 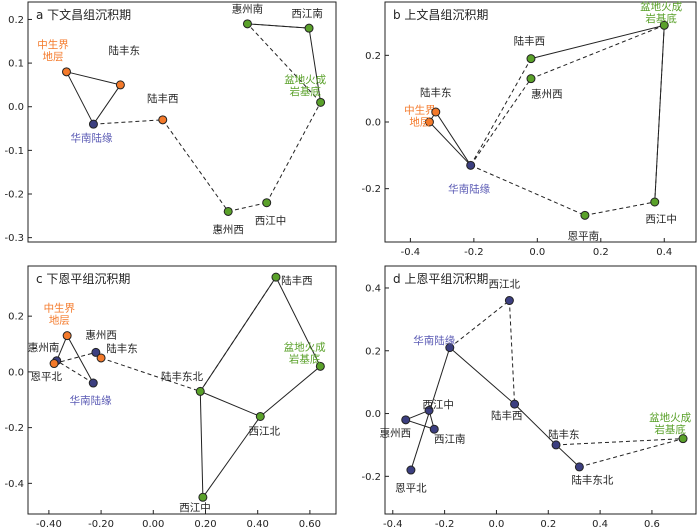 What do you see at coordinates (14, 484) in the screenshot?
I see `y-tick-label: -0.4` at bounding box center [14, 484].